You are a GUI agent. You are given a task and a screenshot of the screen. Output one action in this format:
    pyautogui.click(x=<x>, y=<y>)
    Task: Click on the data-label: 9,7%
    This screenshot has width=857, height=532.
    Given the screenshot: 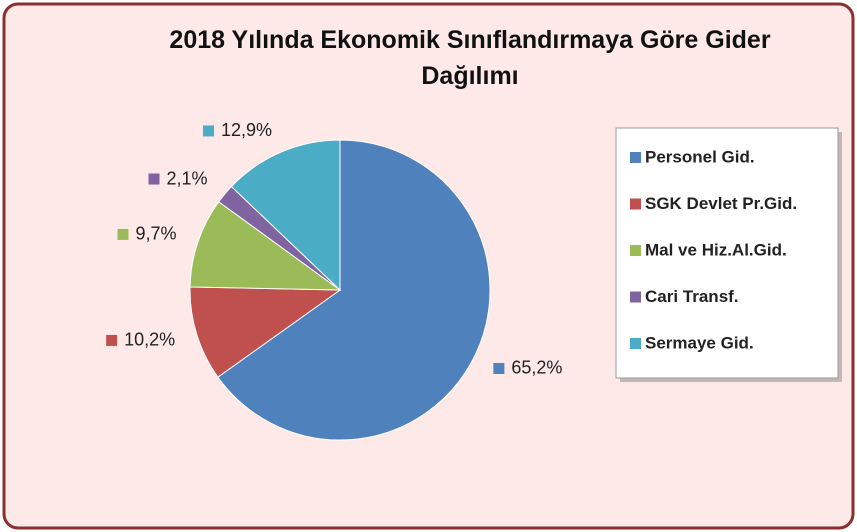 What is the action you would take?
    pyautogui.click(x=155, y=234)
    